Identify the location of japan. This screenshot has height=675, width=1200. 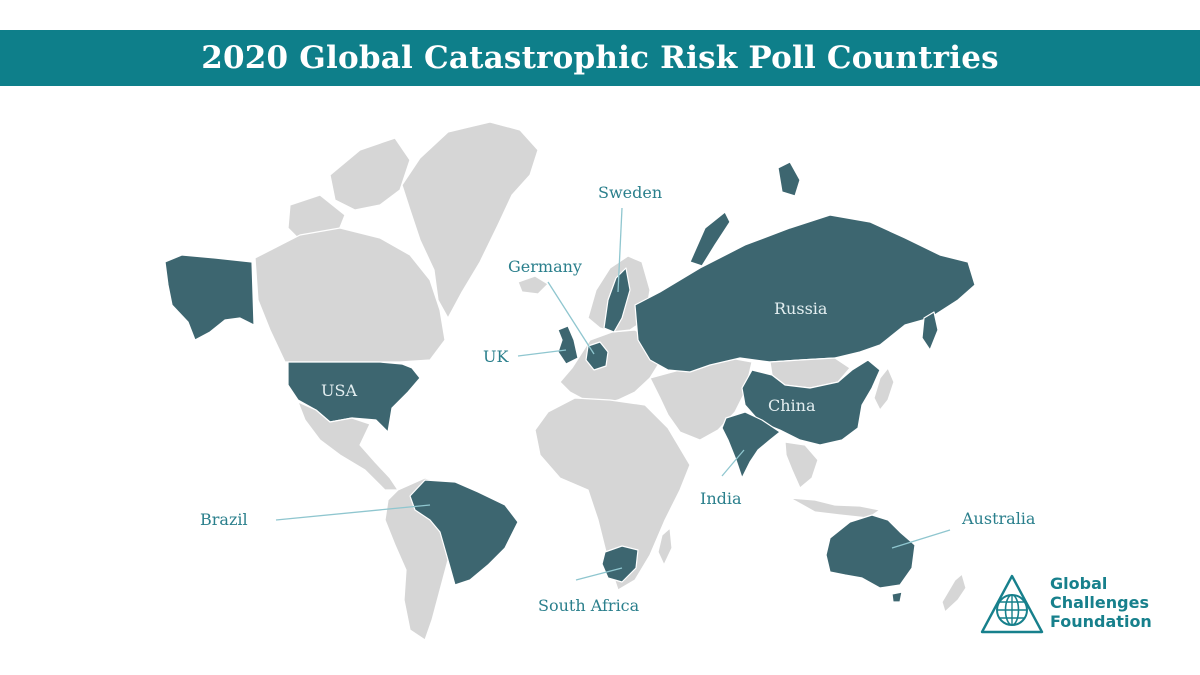
(884, 389).